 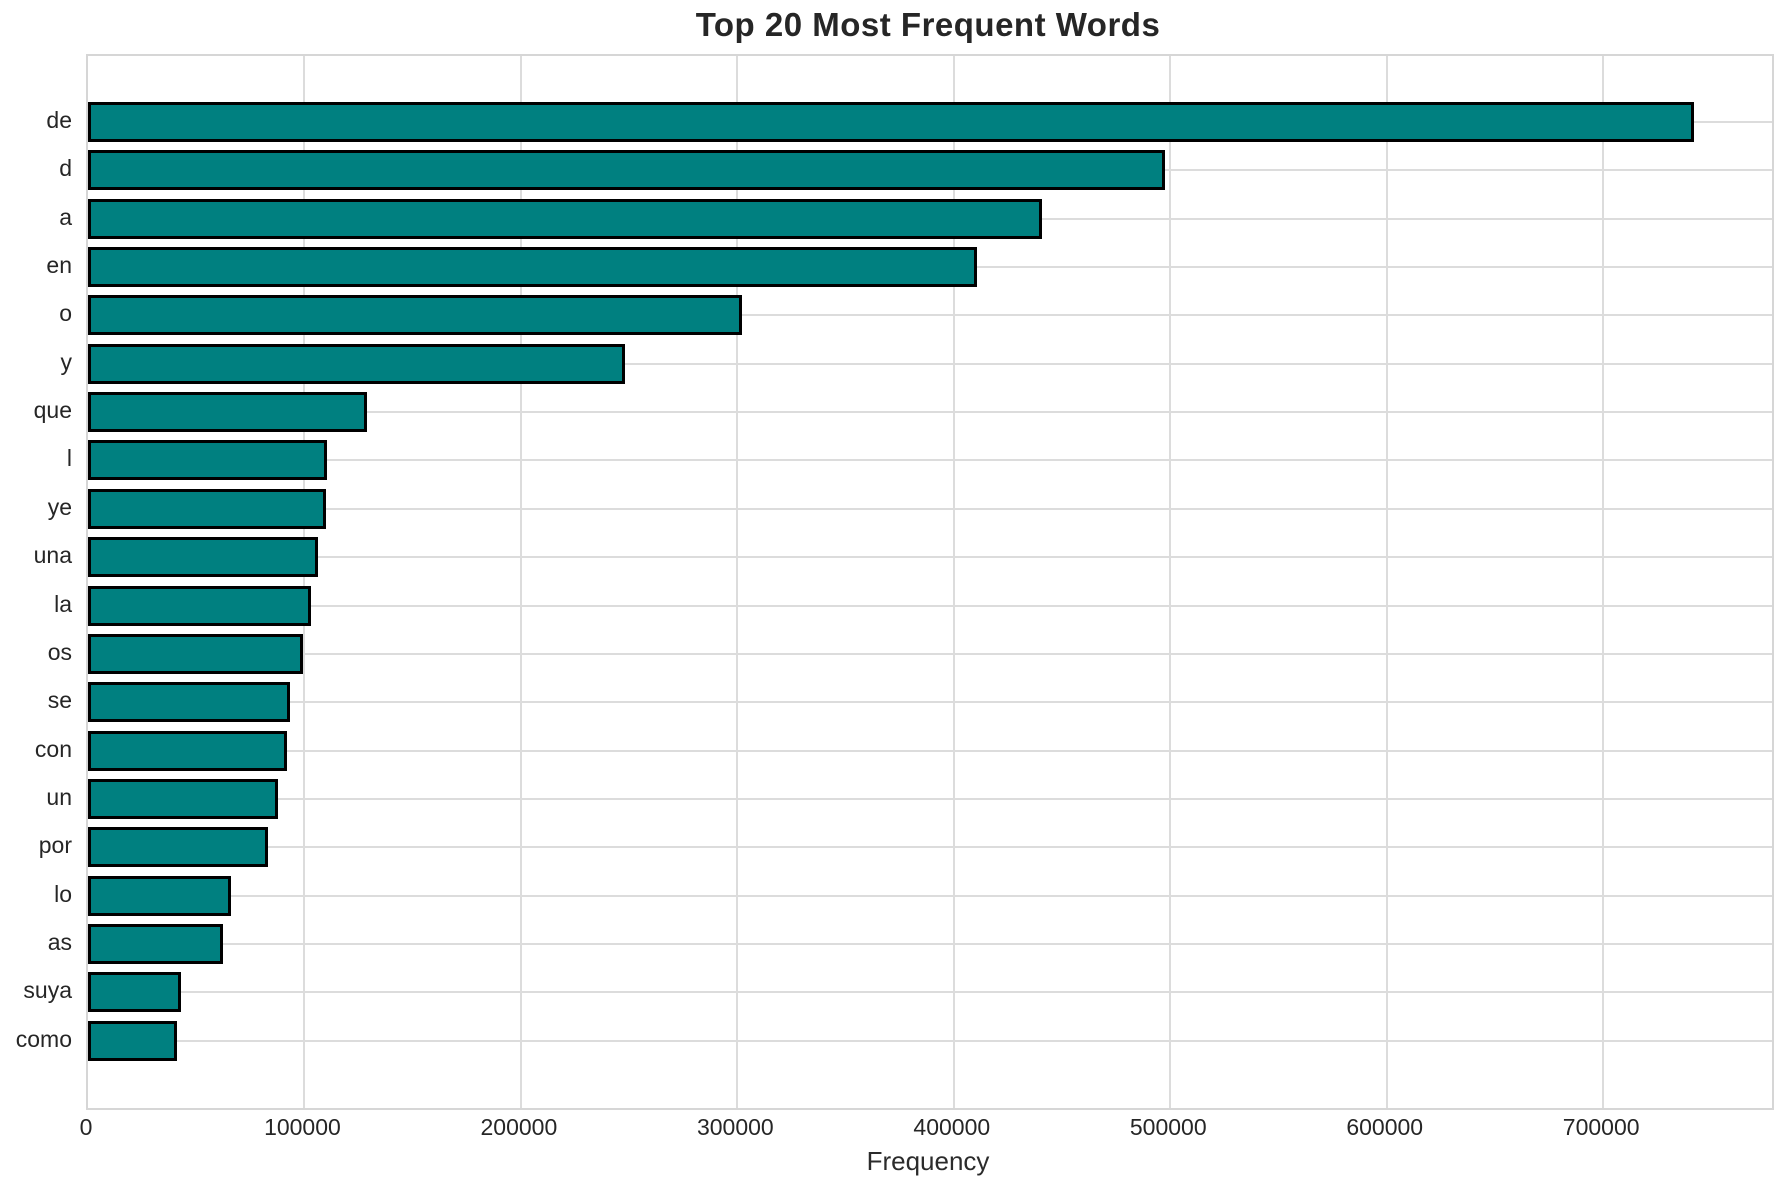 I want to click on x-tick-label: 700000, so click(x=1601, y=1127).